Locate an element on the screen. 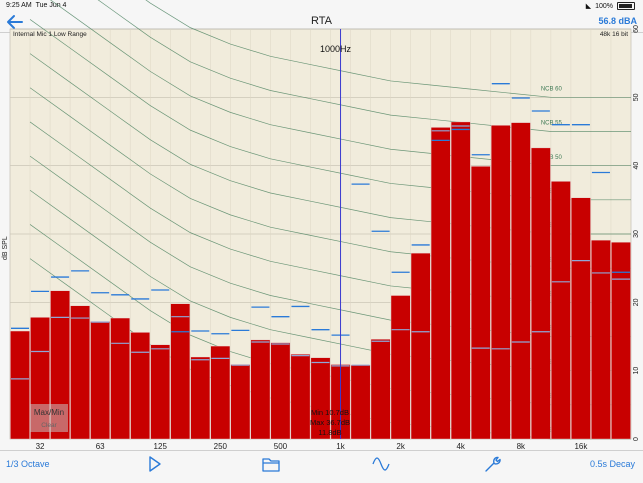 The width and height of the screenshot is (643, 483). x-tick-label: 16k is located at coordinates (581, 446).